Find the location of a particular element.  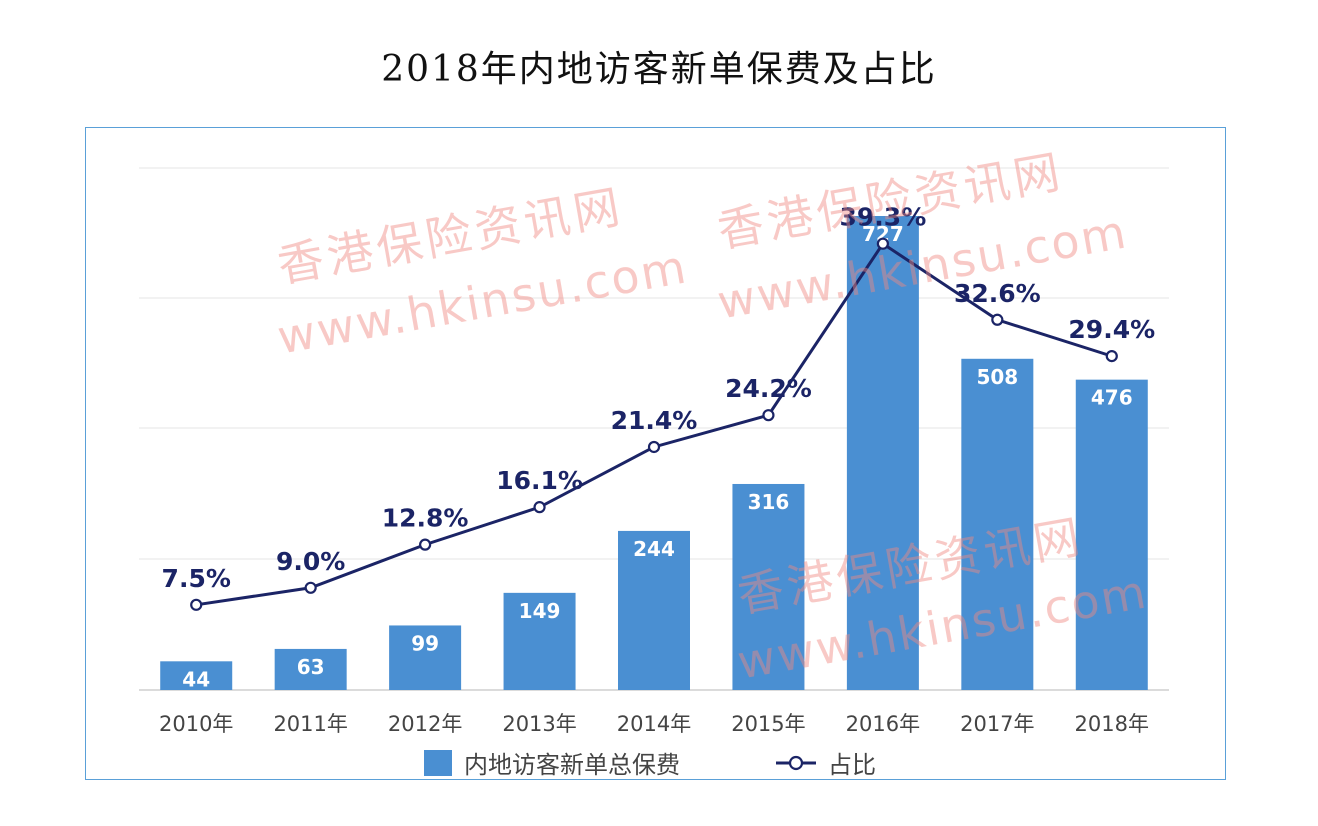

line-data-label: 16.1% is located at coordinates (539, 480).